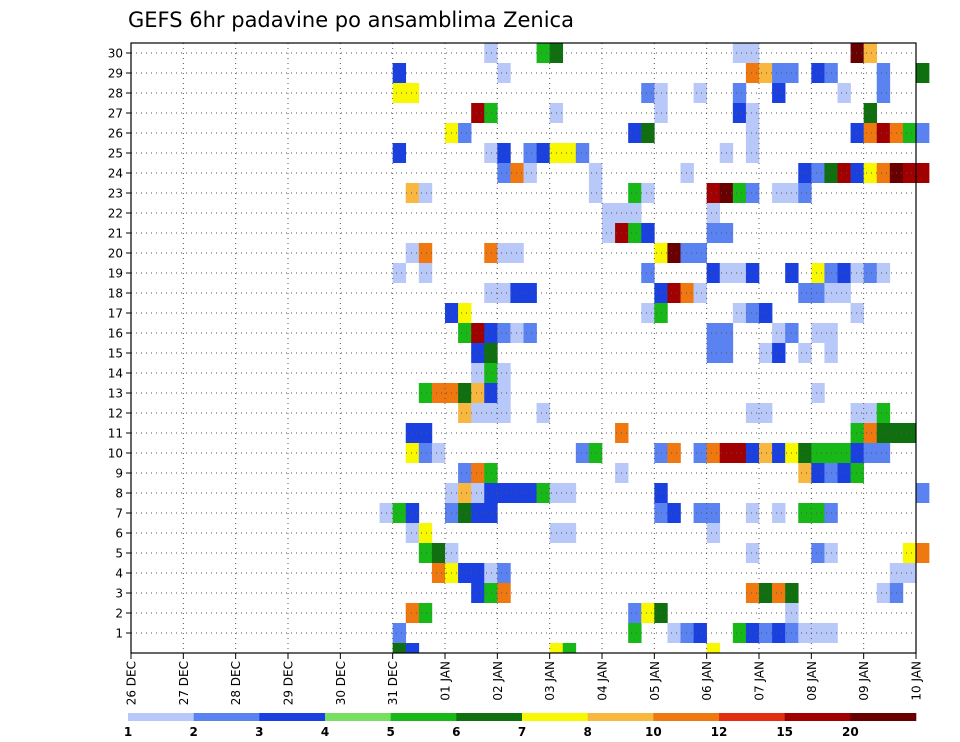 The image size is (960, 742). Describe the element at coordinates (818, 293) in the screenshot. I see `cell-member-18-2024-01-08T00:00` at that location.